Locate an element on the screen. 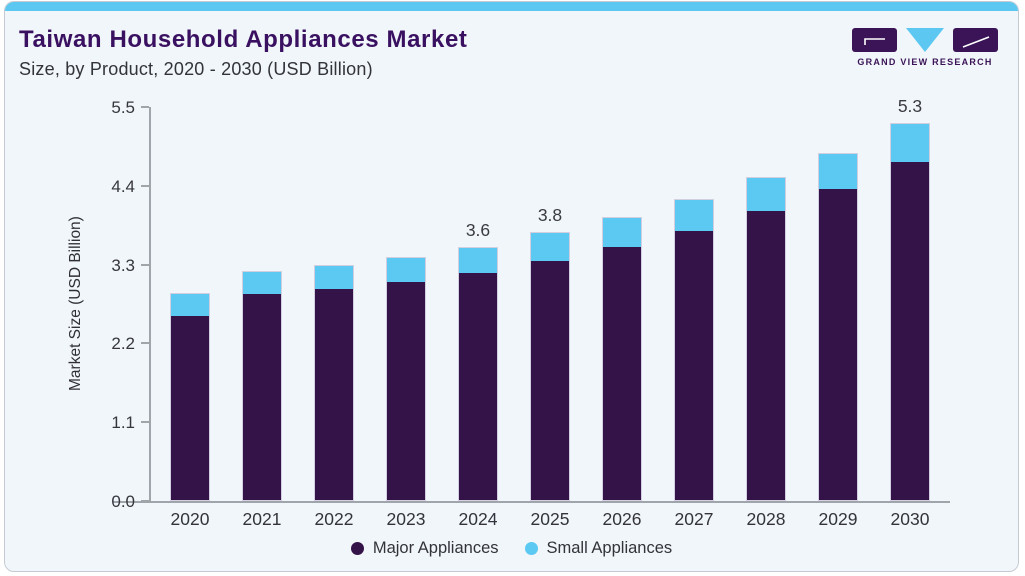  gvr-logo-v-icon is located at coordinates (925, 40).